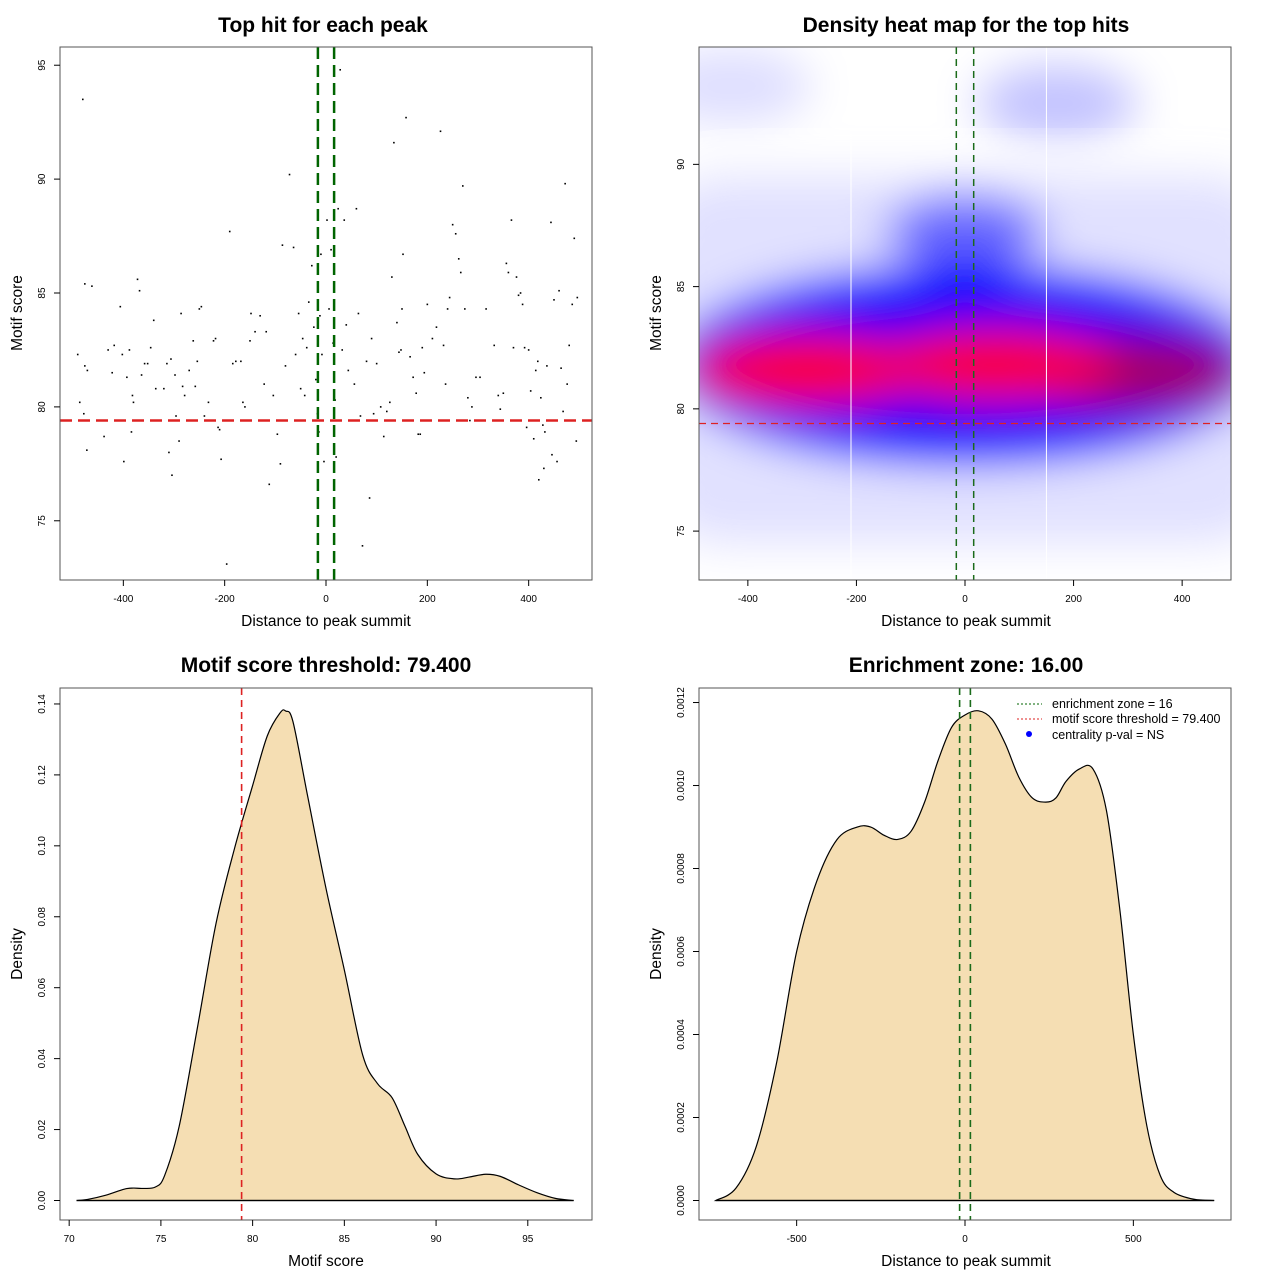  I want to click on y-tick-label: 80, so click(42, 407).